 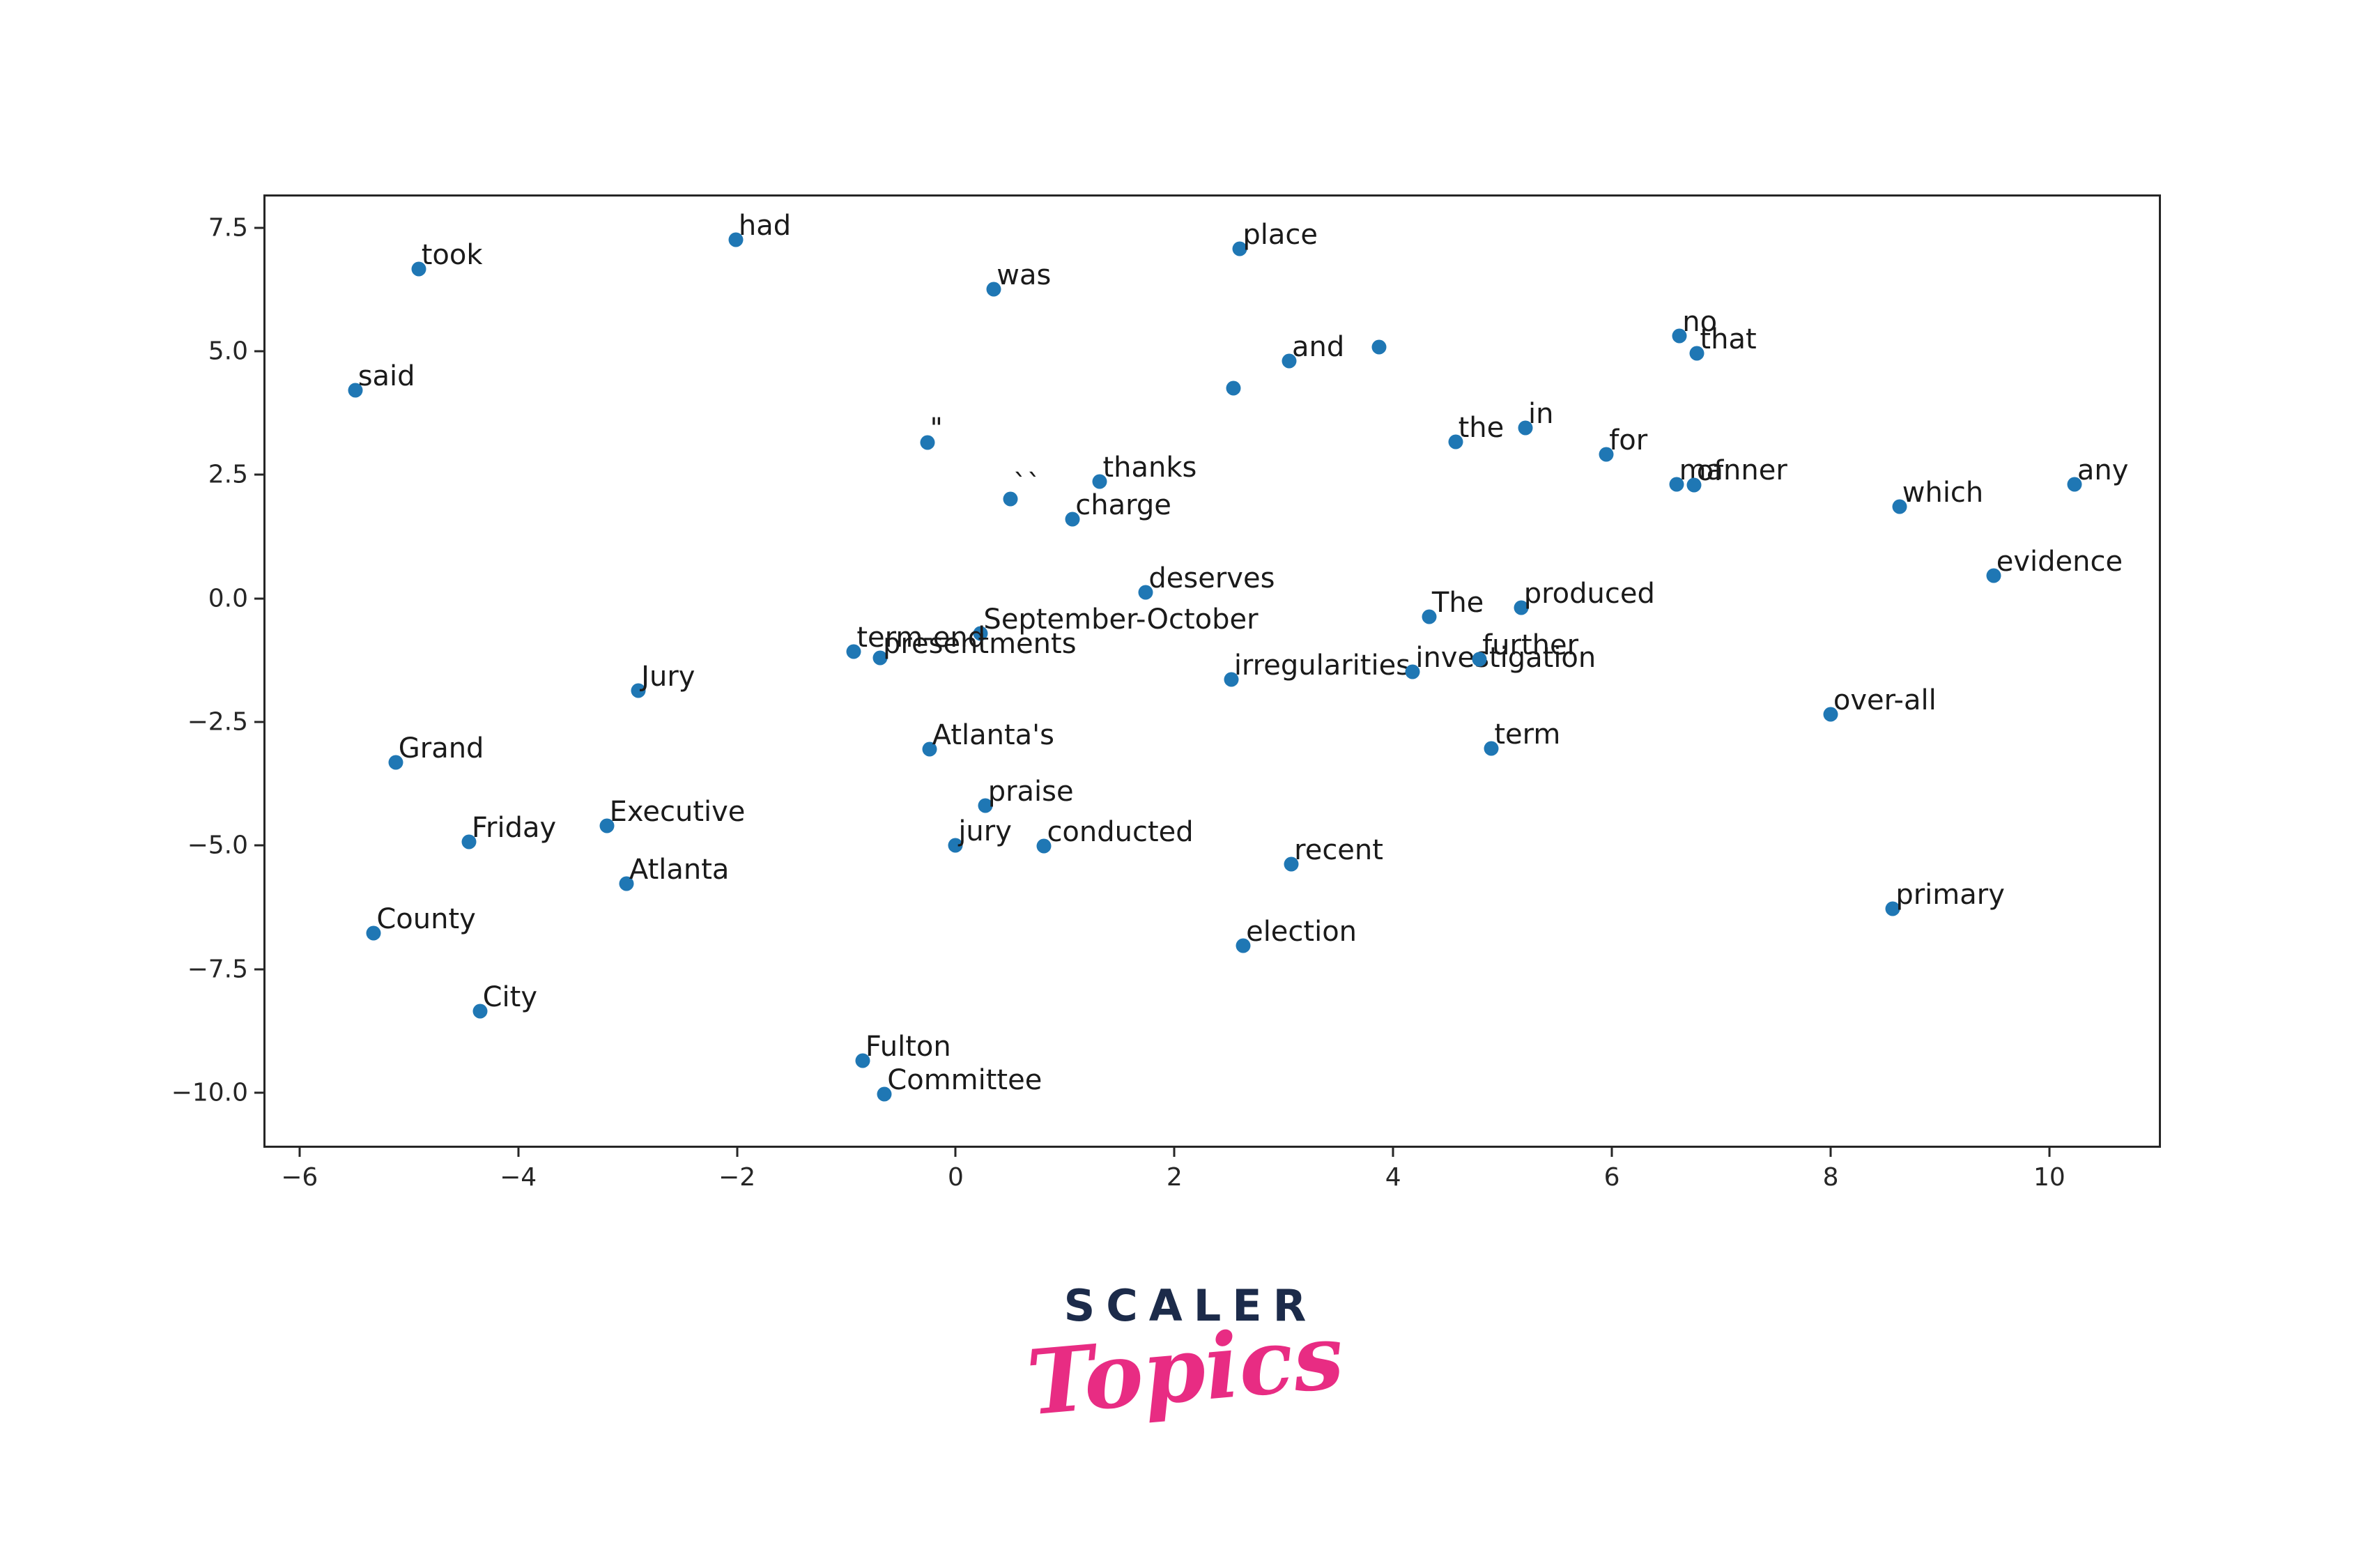 What do you see at coordinates (1728, 339) in the screenshot?
I see `point-label: that` at bounding box center [1728, 339].